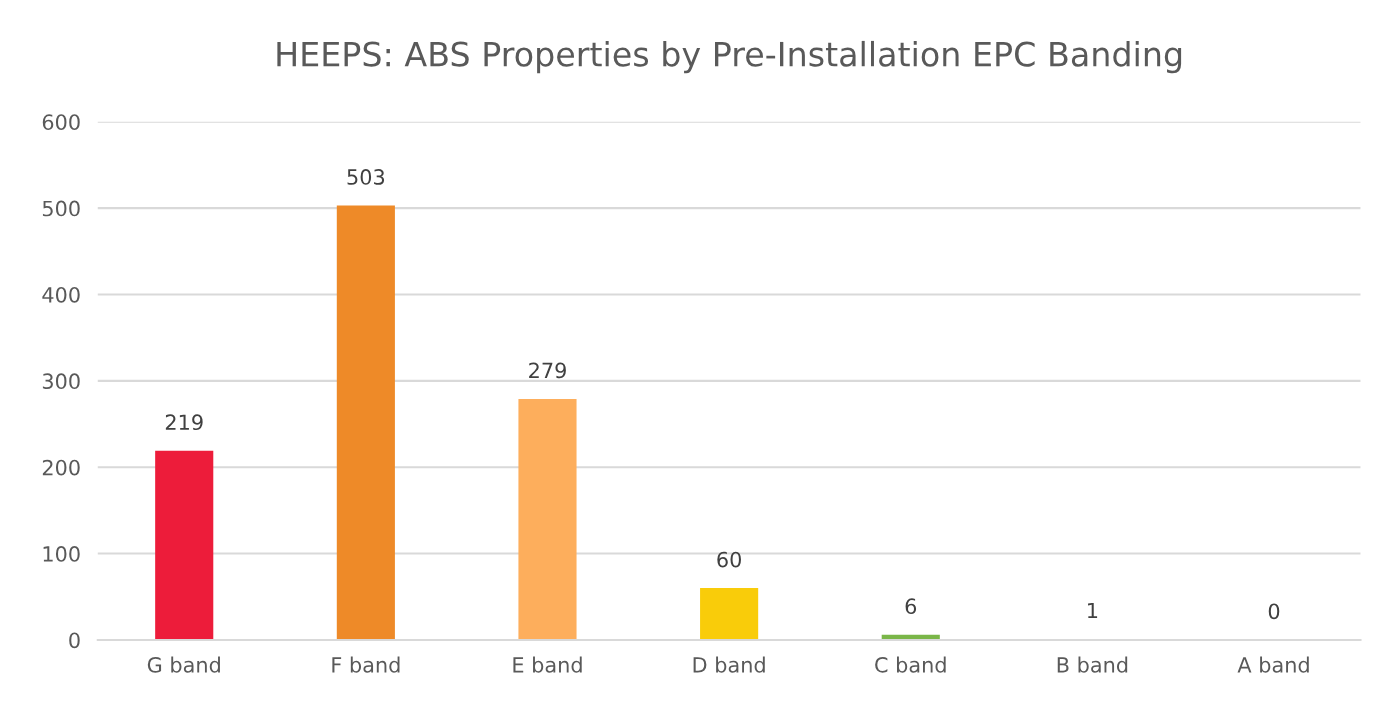  What do you see at coordinates (910, 664) in the screenshot?
I see `x-tick-label: C band` at bounding box center [910, 664].